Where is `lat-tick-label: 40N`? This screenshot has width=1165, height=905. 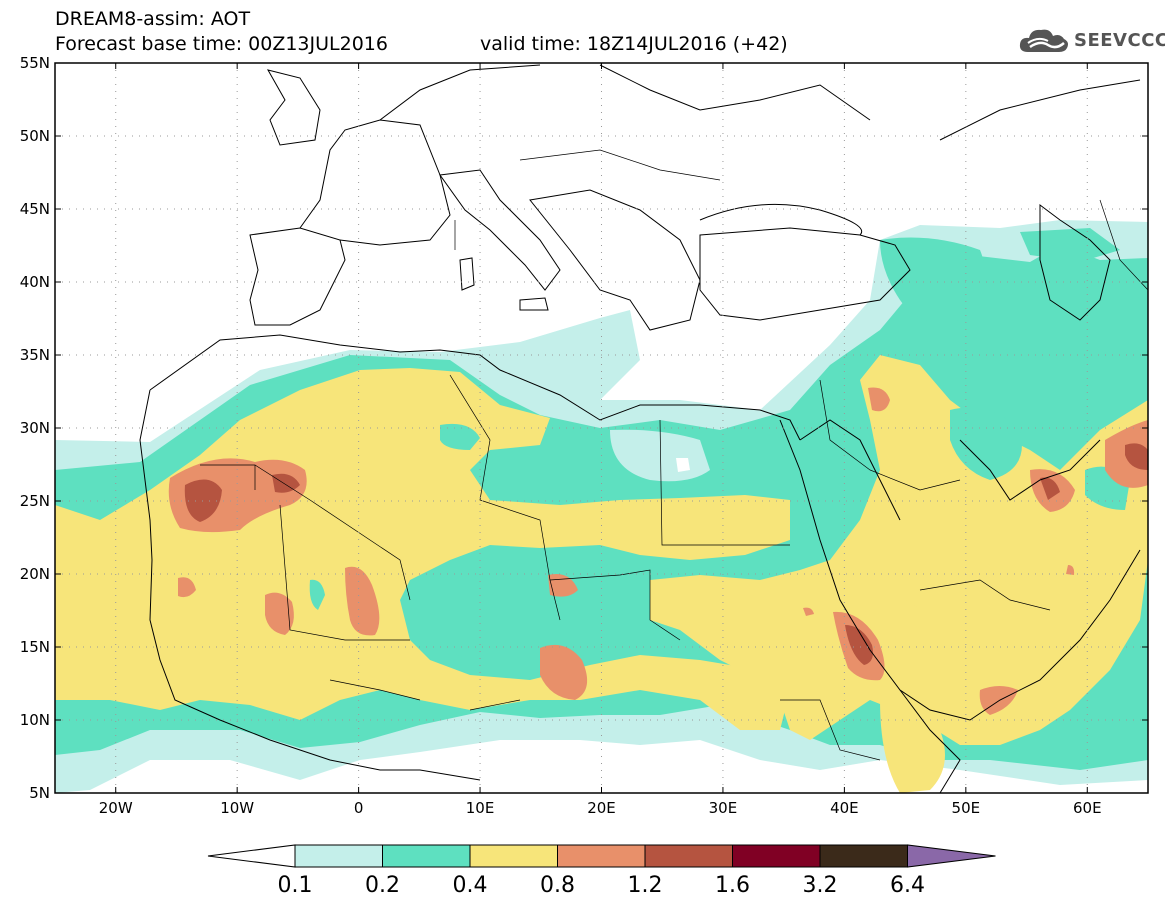 lat-tick-label: 40N is located at coordinates (35, 282).